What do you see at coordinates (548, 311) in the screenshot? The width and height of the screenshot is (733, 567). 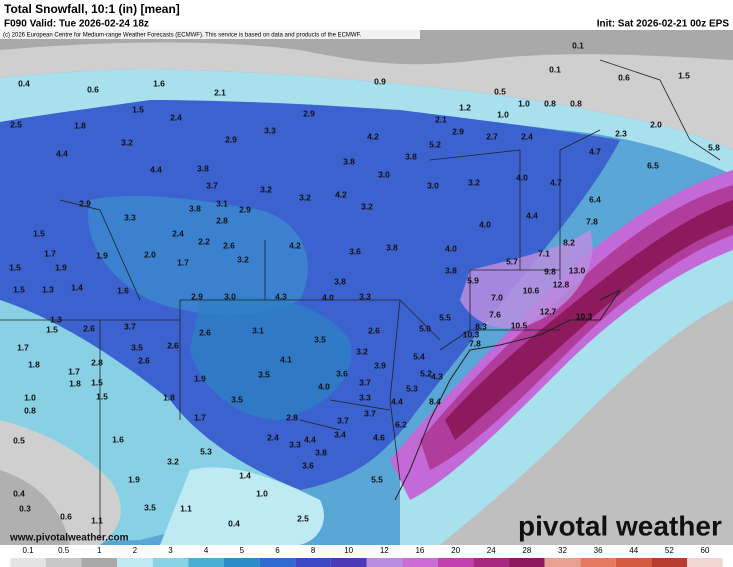 I see `snow-label: 12.7` at bounding box center [548, 311].